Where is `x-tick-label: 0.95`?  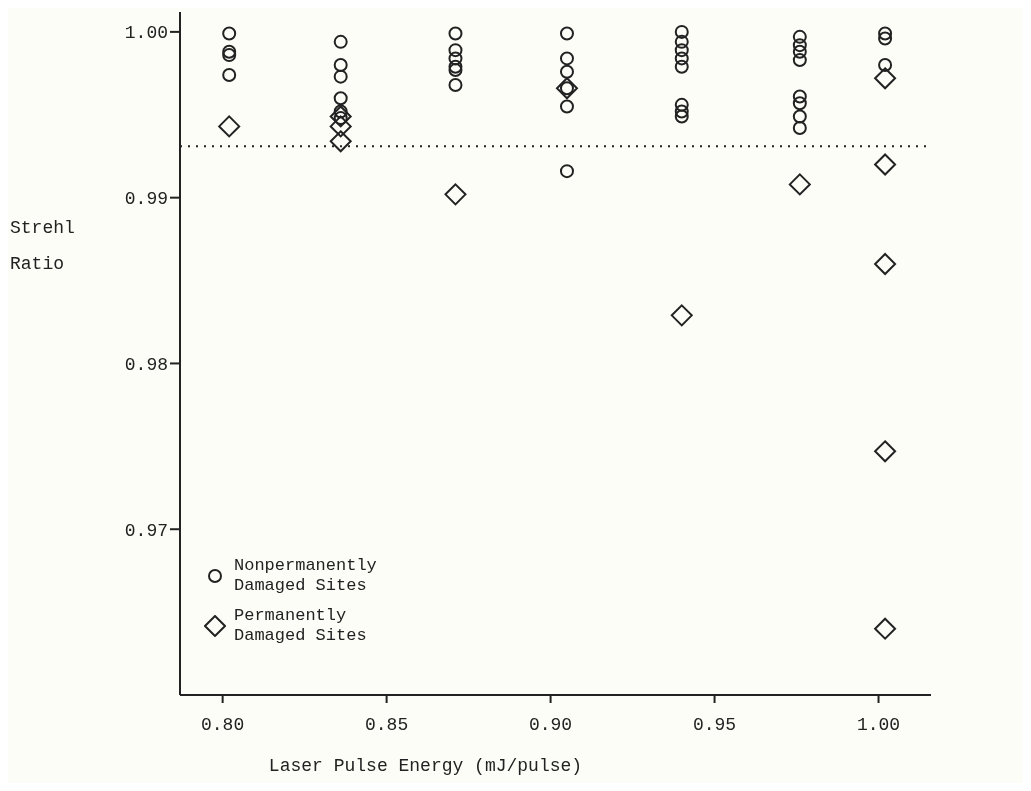 x-tick-label: 0.95 is located at coordinates (714, 724).